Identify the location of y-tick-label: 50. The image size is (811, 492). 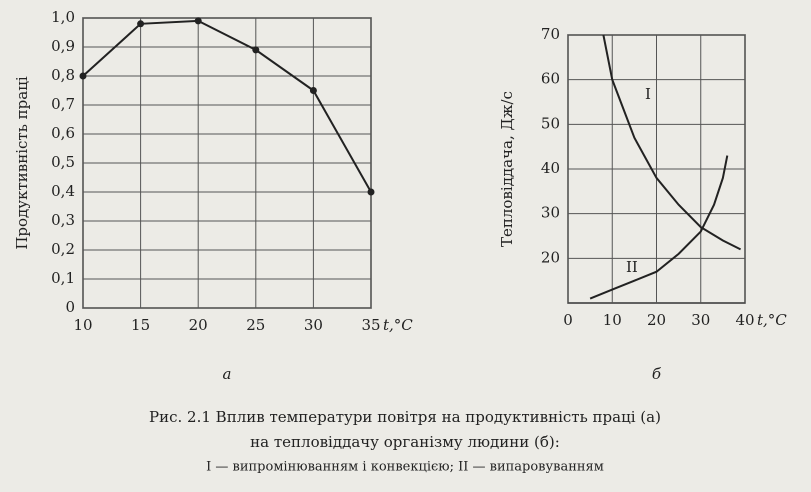
(550, 123).